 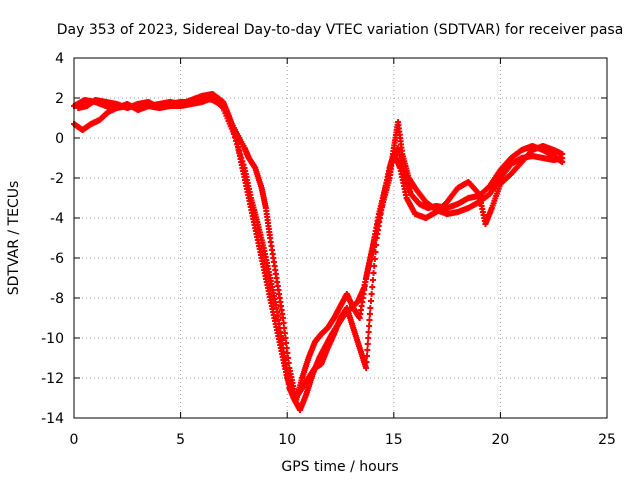 What do you see at coordinates (59, 139) in the screenshot?
I see `y-tick-label: 0` at bounding box center [59, 139].